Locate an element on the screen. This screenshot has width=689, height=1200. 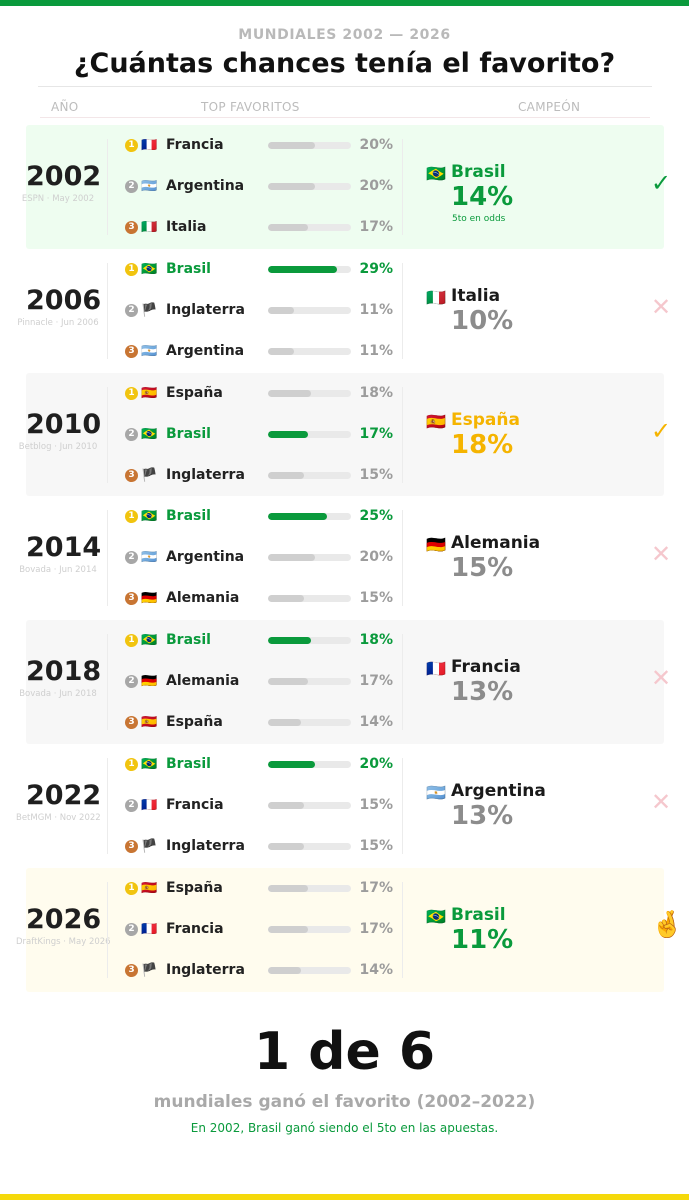
favorite-probability: 11% is located at coordinates (376, 309).